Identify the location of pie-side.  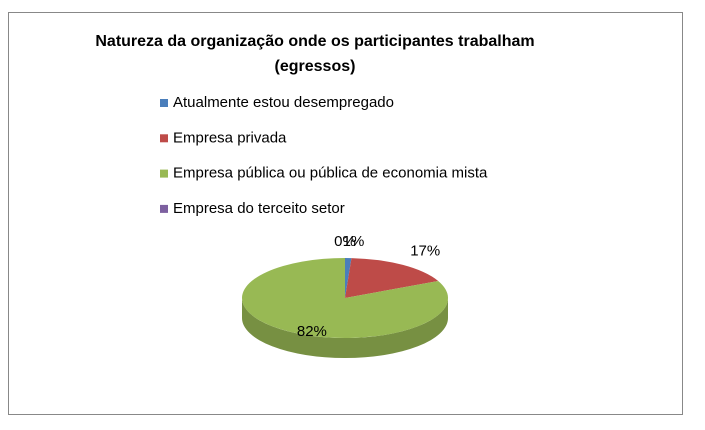
(345, 328).